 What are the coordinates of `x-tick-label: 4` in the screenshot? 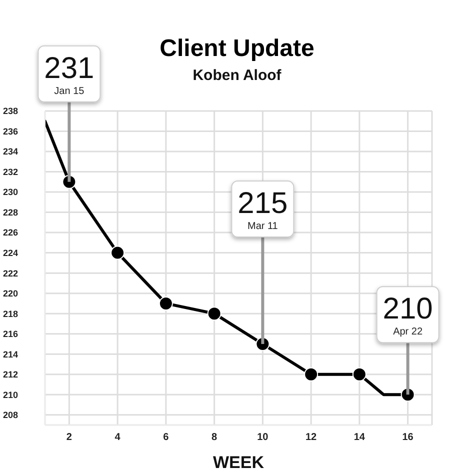 It's located at (117, 438).